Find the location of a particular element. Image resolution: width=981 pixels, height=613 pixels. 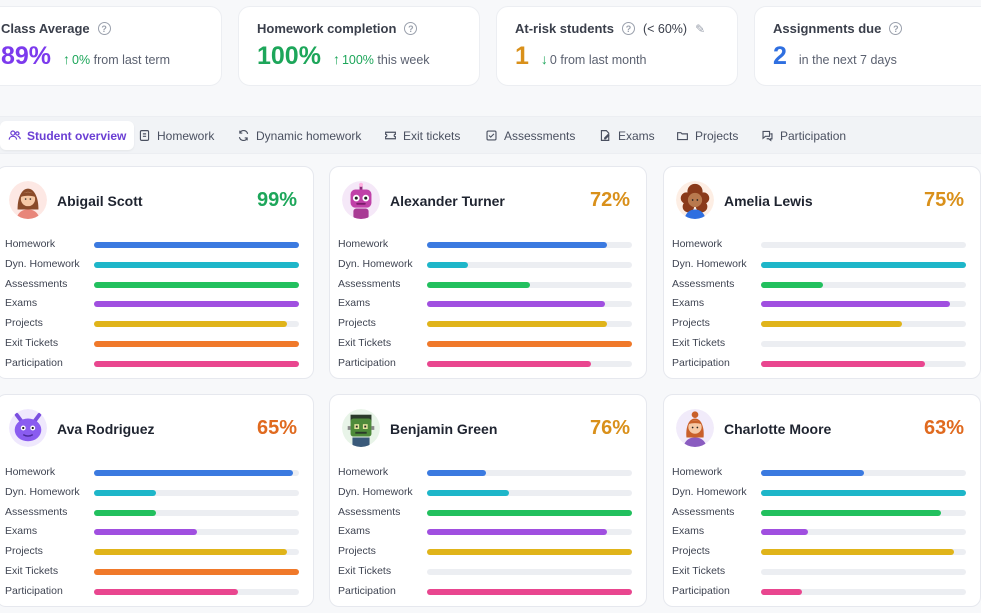

metric-label: Homework is located at coordinates (697, 244).